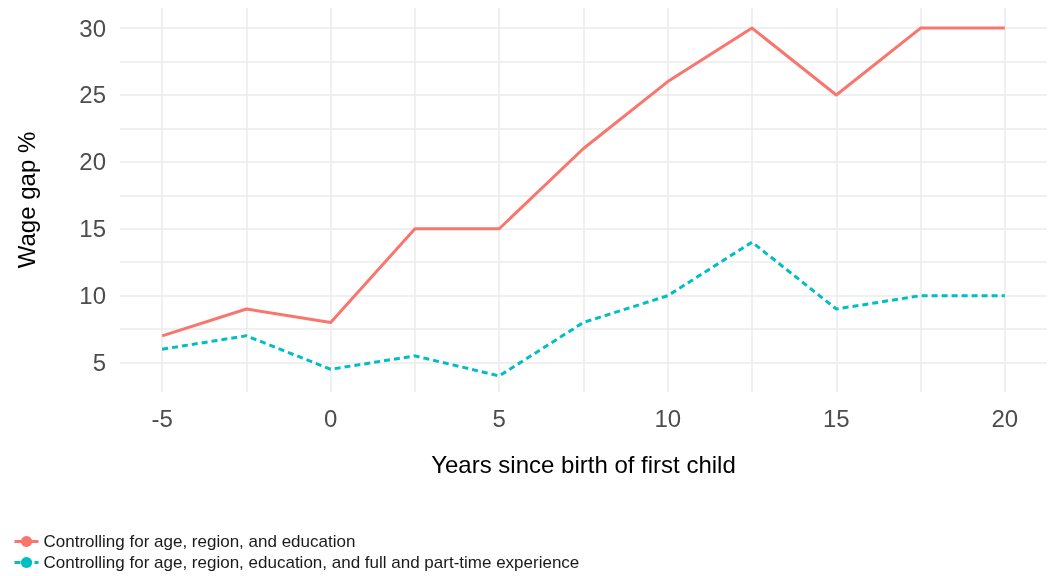  What do you see at coordinates (311, 562) in the screenshot?
I see `legend-label: Controlling for age, region, education, and full and part-time experience` at bounding box center [311, 562].